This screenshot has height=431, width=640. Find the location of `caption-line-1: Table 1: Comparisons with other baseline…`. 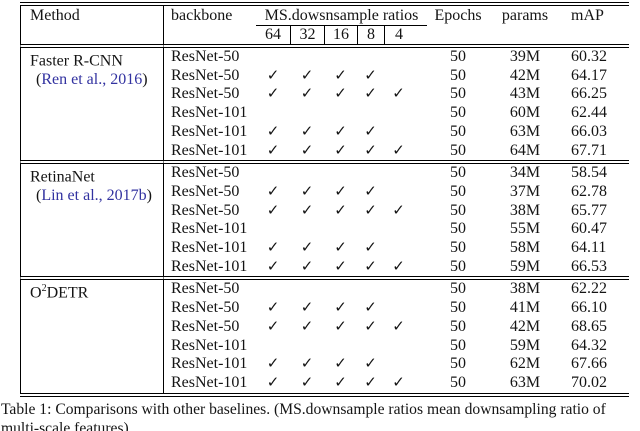

caption-line-1: Table 1: Comparisons with other baseline… is located at coordinates (303, 409).